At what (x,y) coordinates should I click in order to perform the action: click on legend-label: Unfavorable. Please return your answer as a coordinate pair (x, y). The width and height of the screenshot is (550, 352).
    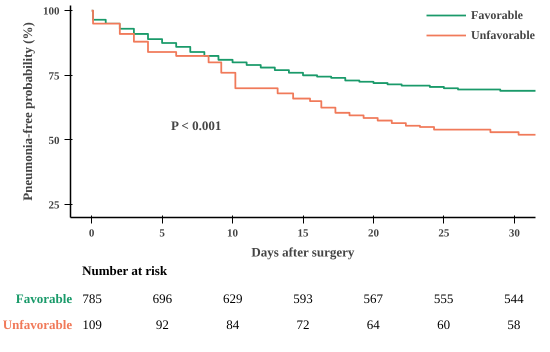
    Looking at the image, I should click on (503, 35).